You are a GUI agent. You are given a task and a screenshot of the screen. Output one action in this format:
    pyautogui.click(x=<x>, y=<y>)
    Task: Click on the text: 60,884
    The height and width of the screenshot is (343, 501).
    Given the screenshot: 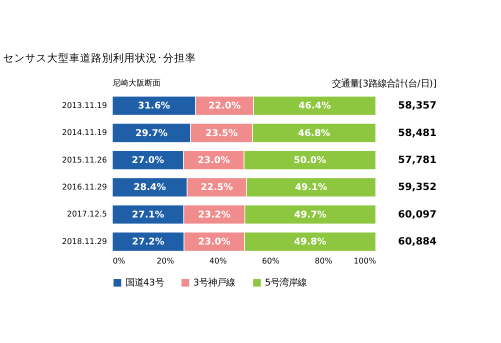 What is the action you would take?
    pyautogui.click(x=417, y=242)
    